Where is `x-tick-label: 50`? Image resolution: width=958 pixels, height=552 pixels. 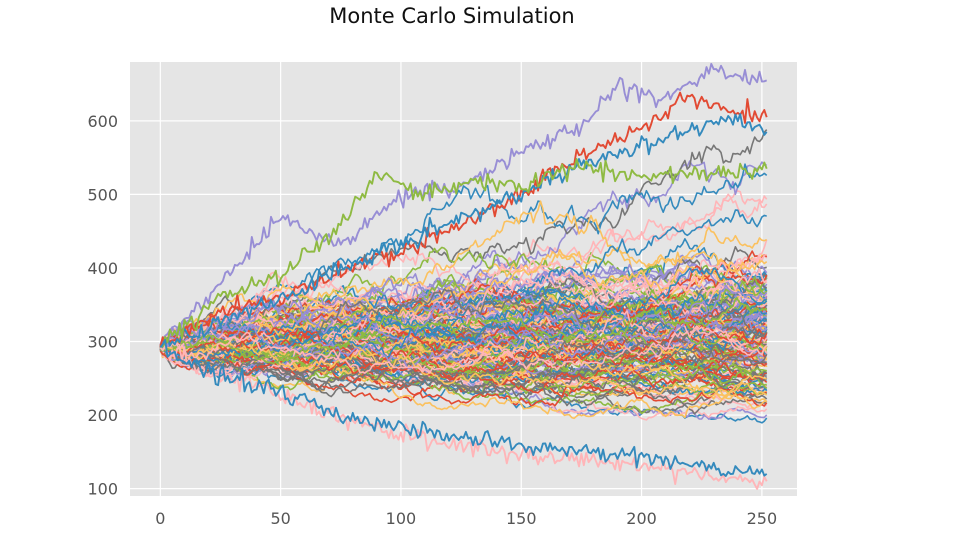
x-tick-label: 50 is located at coordinates (280, 518).